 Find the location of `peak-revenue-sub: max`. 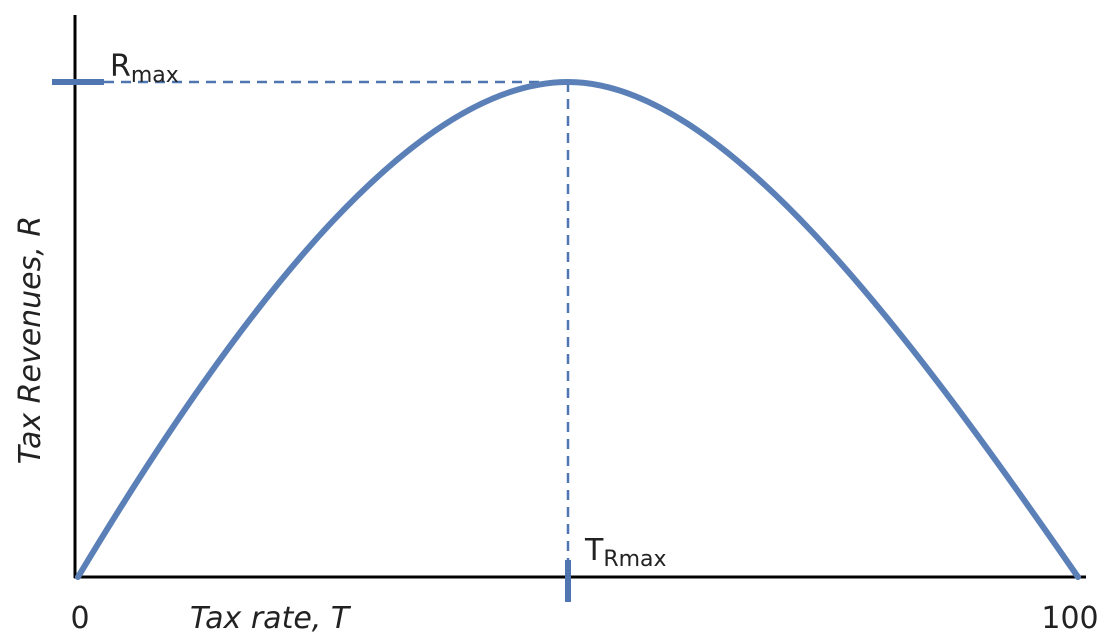

peak-revenue-sub: max is located at coordinates (155, 75).